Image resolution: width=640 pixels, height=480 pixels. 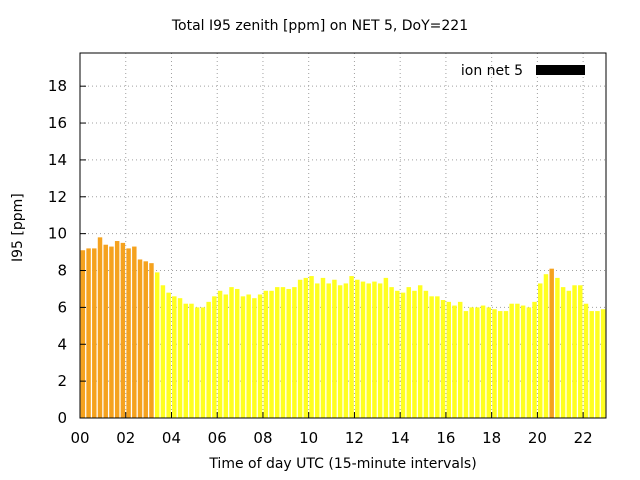 I want to click on y-tick-label: 2, so click(x=62, y=381).